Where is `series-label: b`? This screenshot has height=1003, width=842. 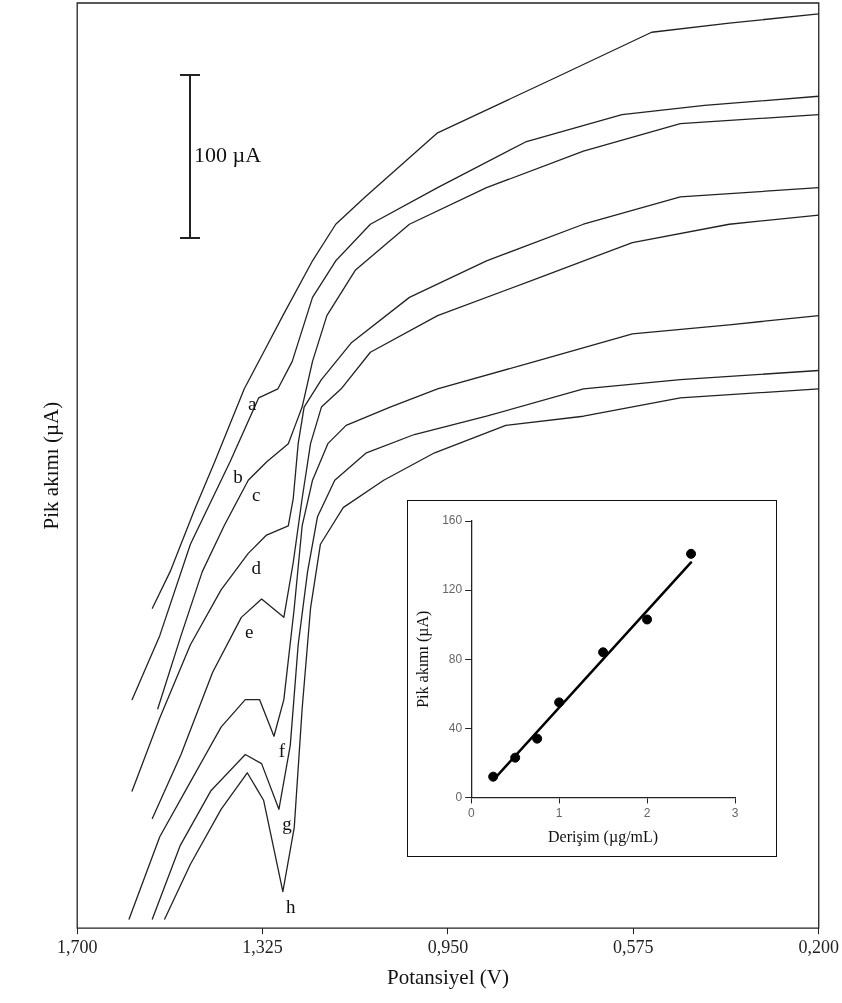 series-label: b is located at coordinates (238, 476).